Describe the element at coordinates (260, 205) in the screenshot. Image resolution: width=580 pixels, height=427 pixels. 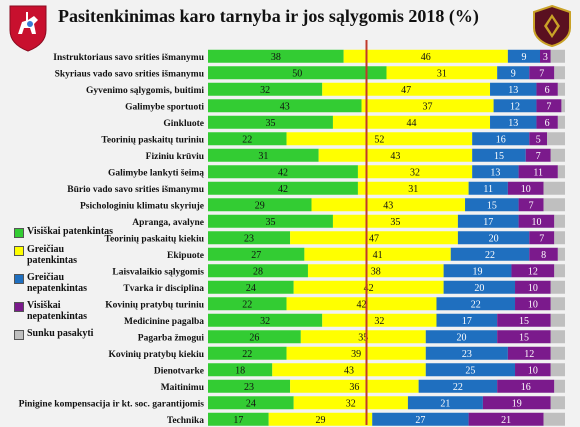
I see `data-label: 29` at that location.